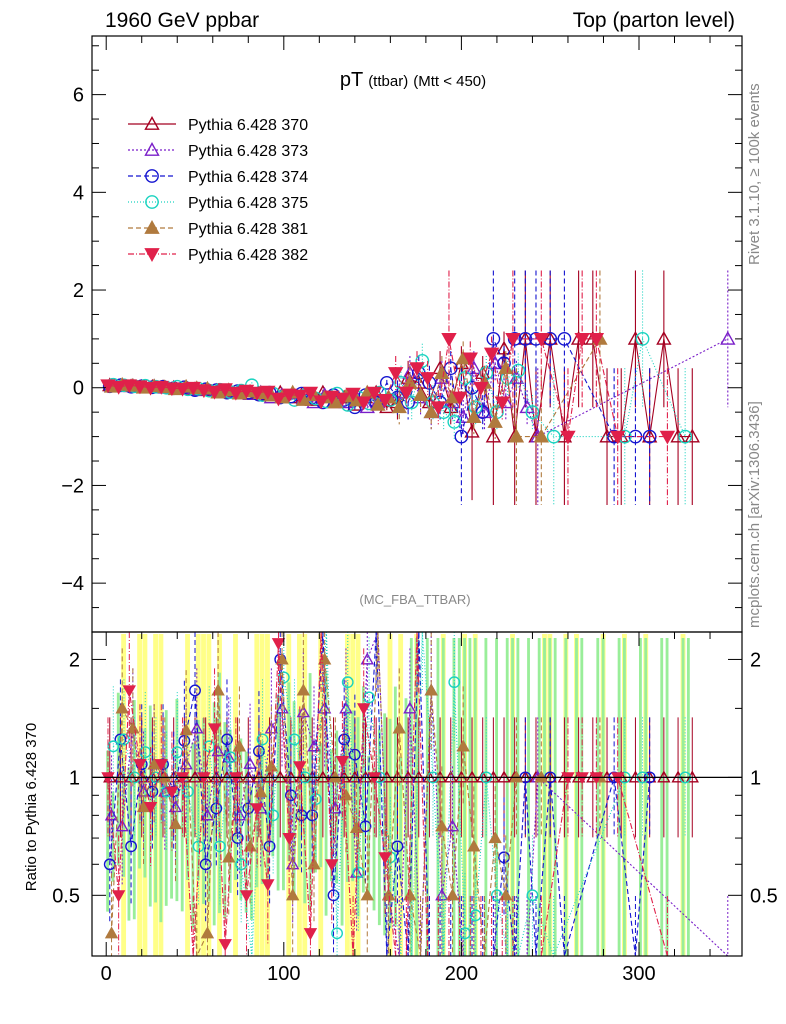  I want to click on ratio-y-tick-label-right: 1, so click(755, 778).